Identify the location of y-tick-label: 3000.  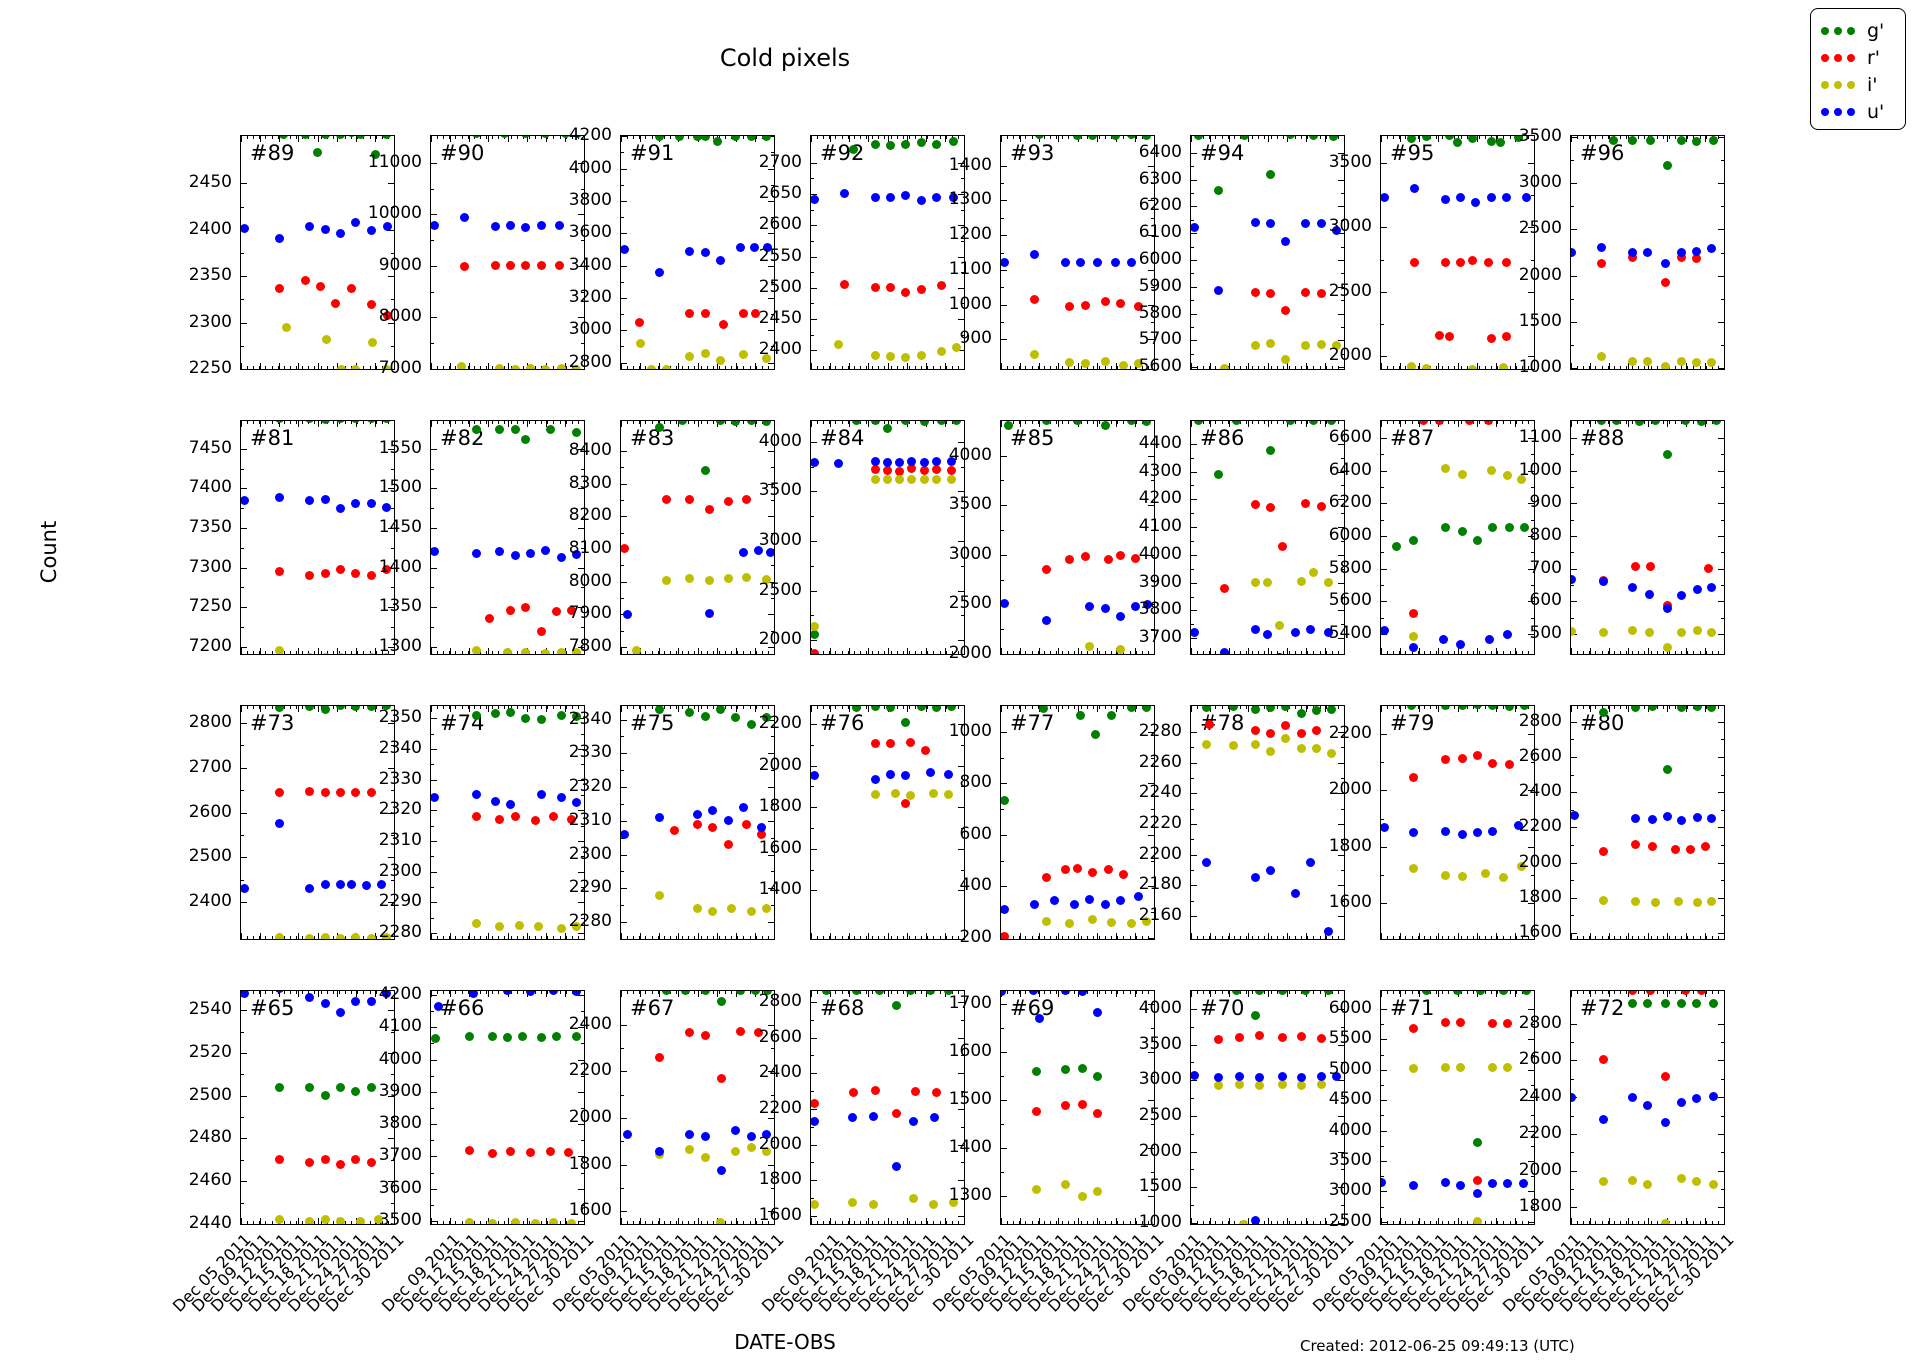
(780, 540).